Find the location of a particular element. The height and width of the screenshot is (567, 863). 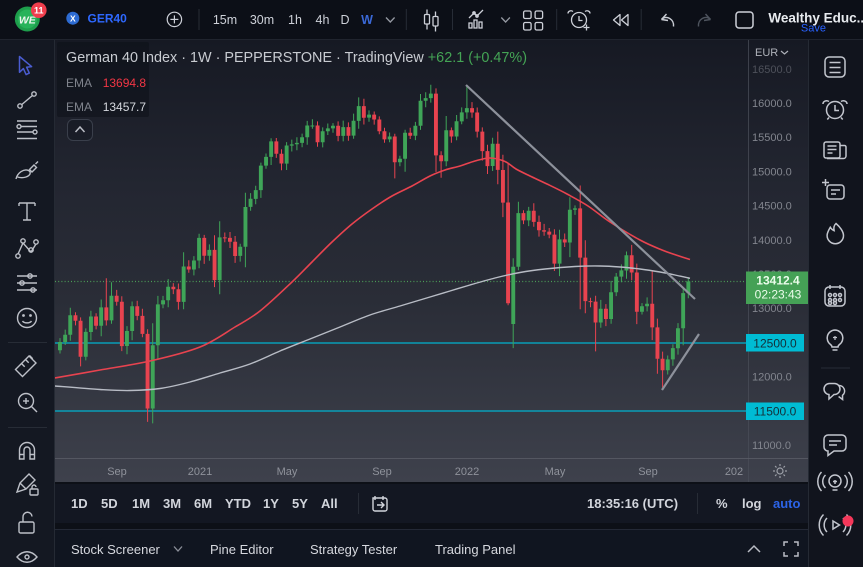

svg-text: 202 is located at coordinates (734, 472).